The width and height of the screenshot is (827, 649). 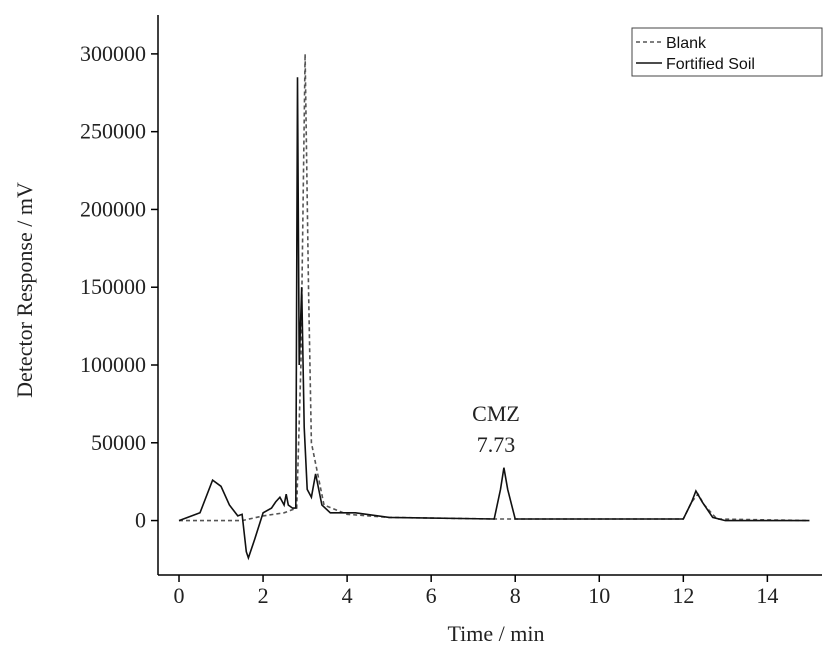 I want to click on y-tick-label: 50000, so click(x=118, y=442).